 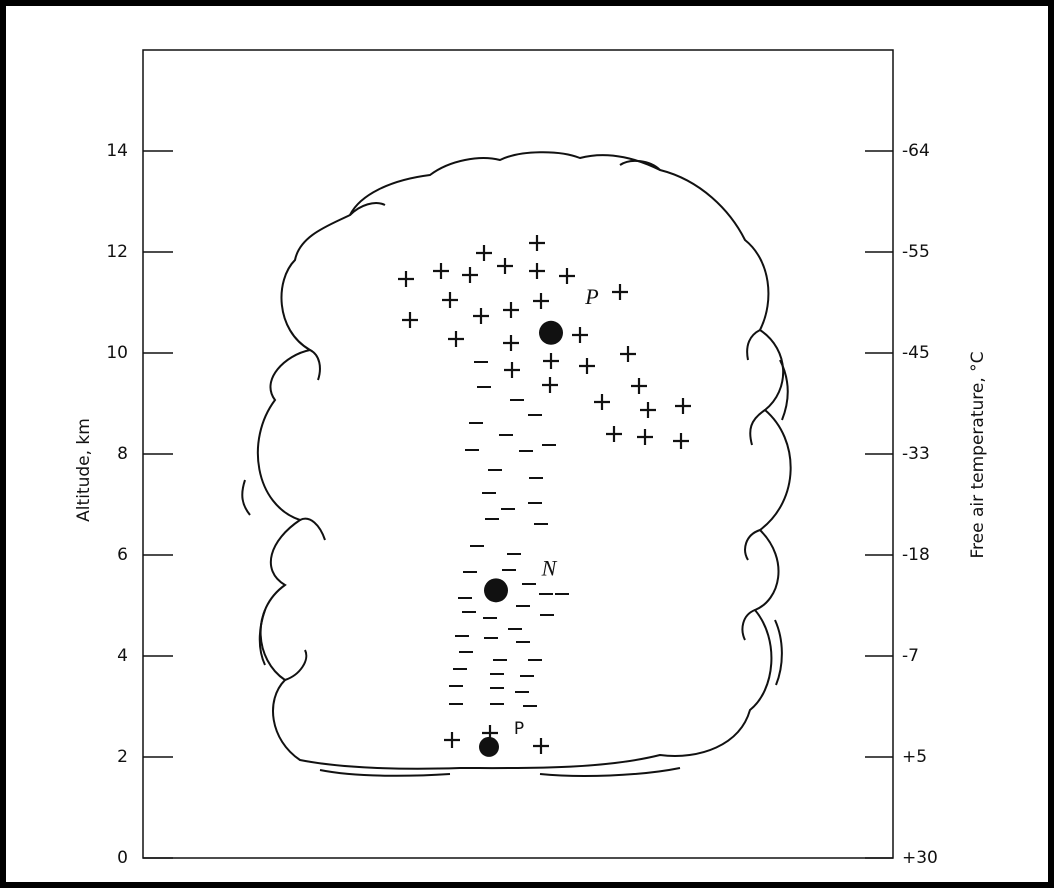 I want to click on charge-center-label: N, so click(x=549, y=567).